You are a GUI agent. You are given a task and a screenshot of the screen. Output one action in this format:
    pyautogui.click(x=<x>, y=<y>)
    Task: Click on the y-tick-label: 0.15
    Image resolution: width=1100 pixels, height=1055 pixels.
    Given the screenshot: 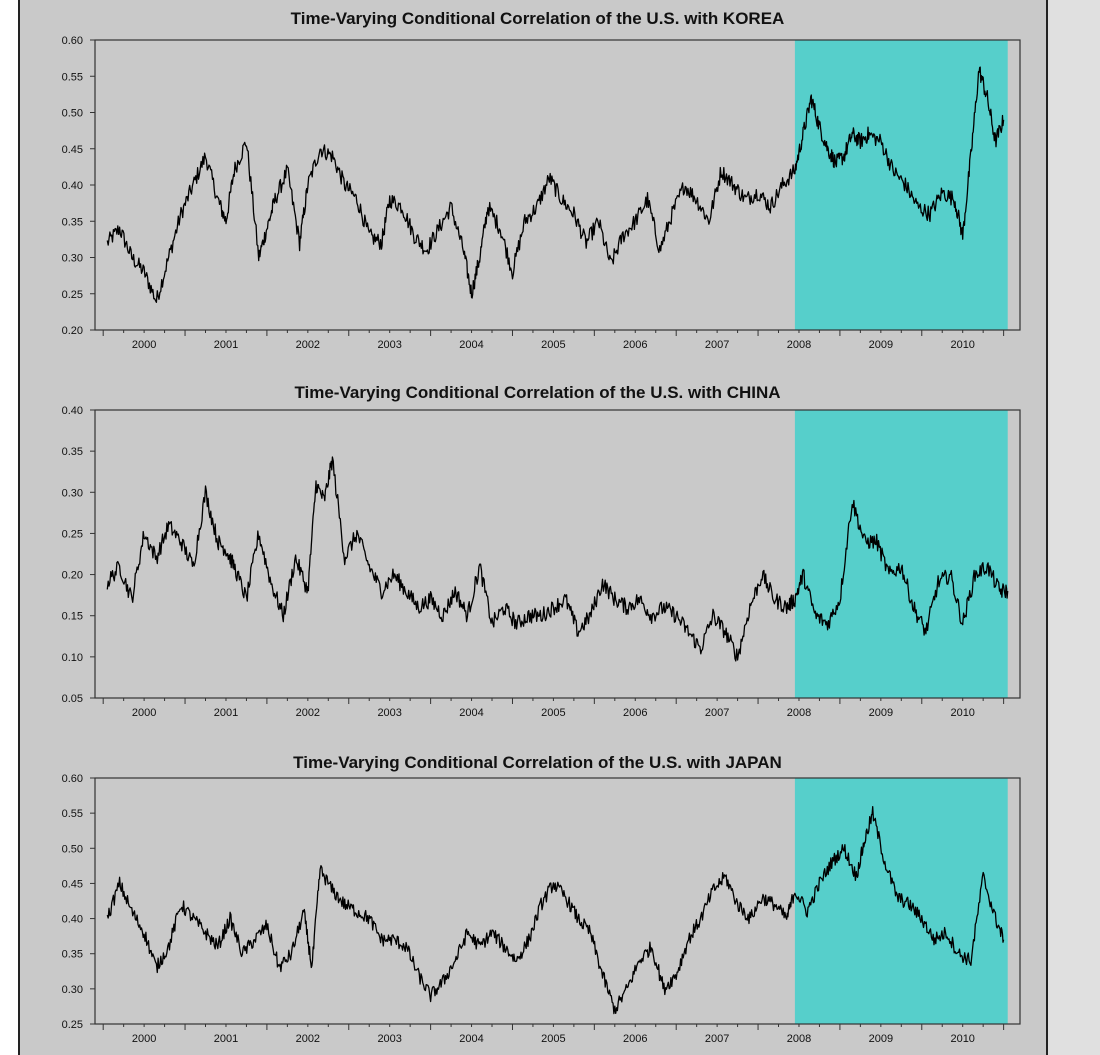 What is the action you would take?
    pyautogui.click(x=72, y=617)
    